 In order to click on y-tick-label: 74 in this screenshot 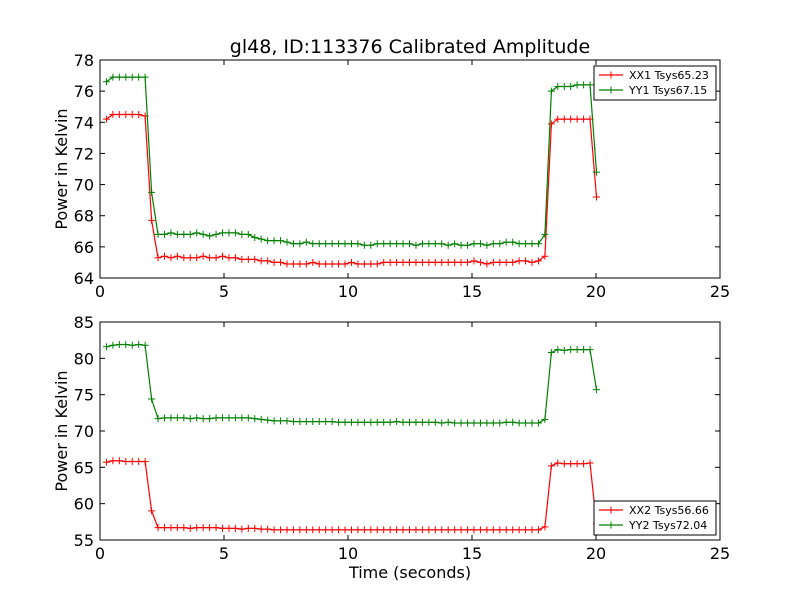, I will do `click(84, 122)`.